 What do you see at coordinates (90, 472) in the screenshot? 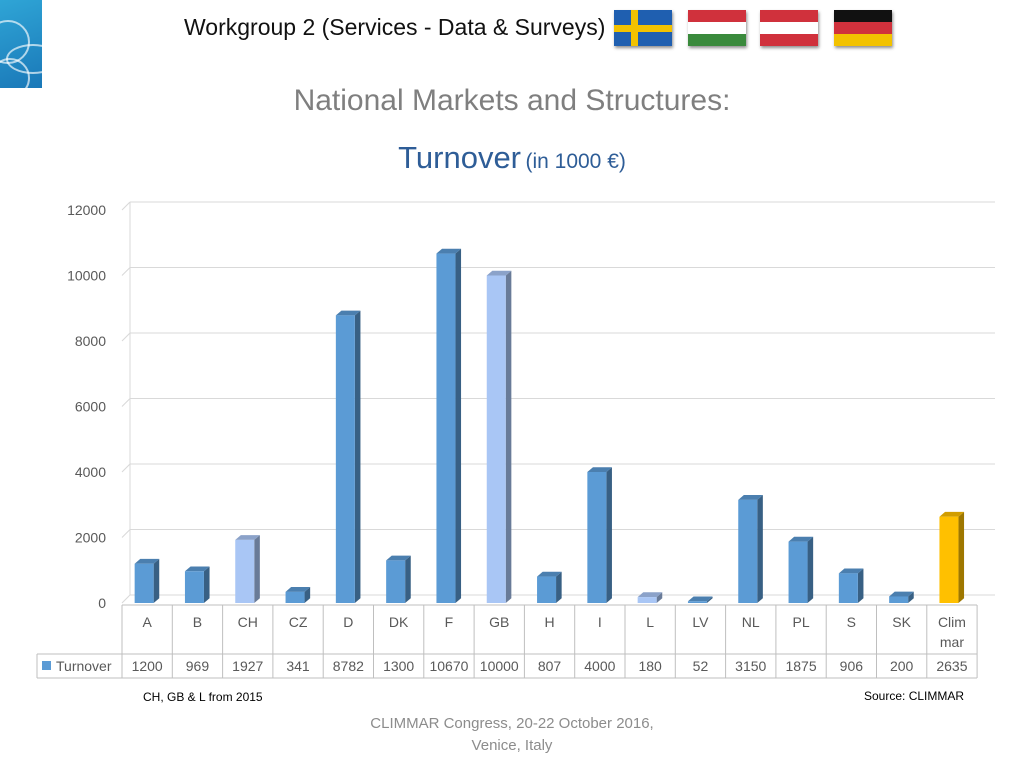
I see `y-tick-label: 4000` at bounding box center [90, 472].